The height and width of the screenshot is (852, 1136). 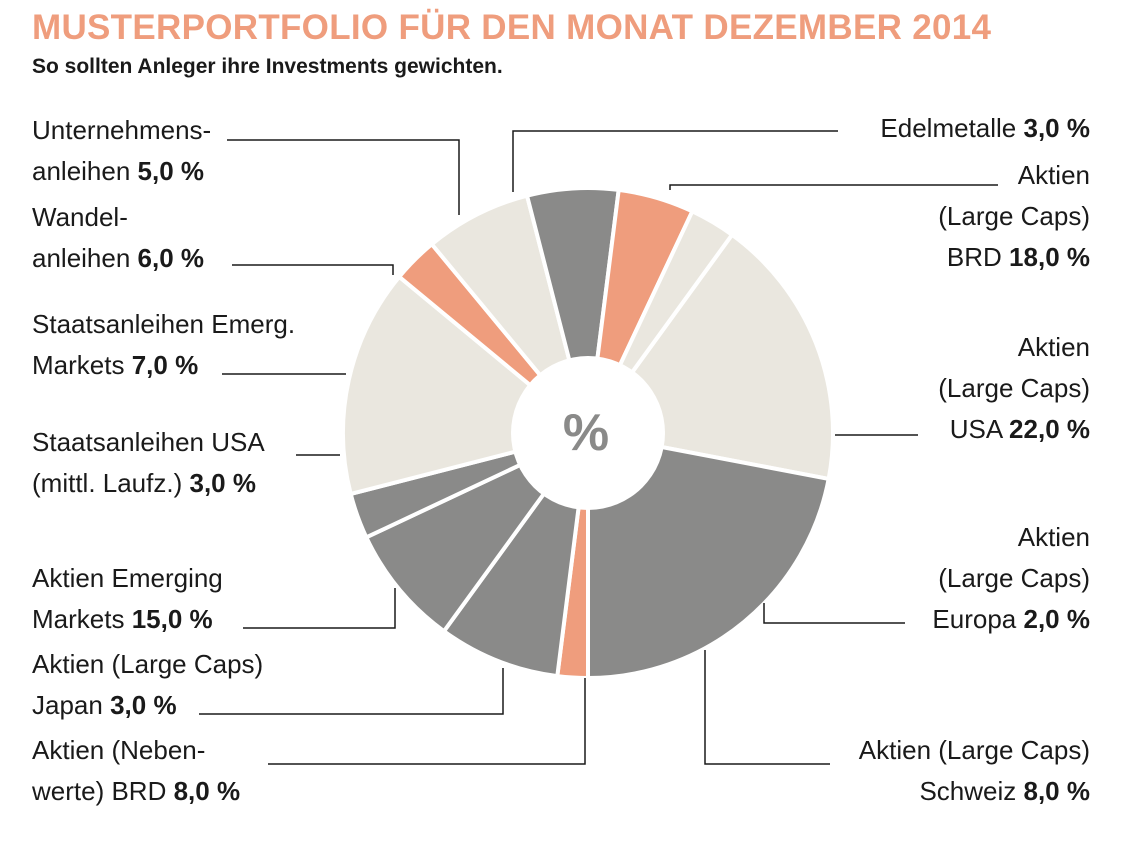 I want to click on label-staatsanleihen-usa: Staatsanleihen USA (mittl. Laufz.) 3,0 %, so click(x=148, y=462).